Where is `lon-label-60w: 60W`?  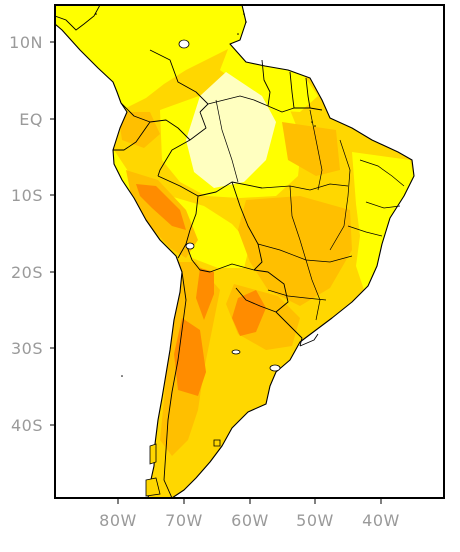
lon-label-60w: 60W is located at coordinates (250, 520).